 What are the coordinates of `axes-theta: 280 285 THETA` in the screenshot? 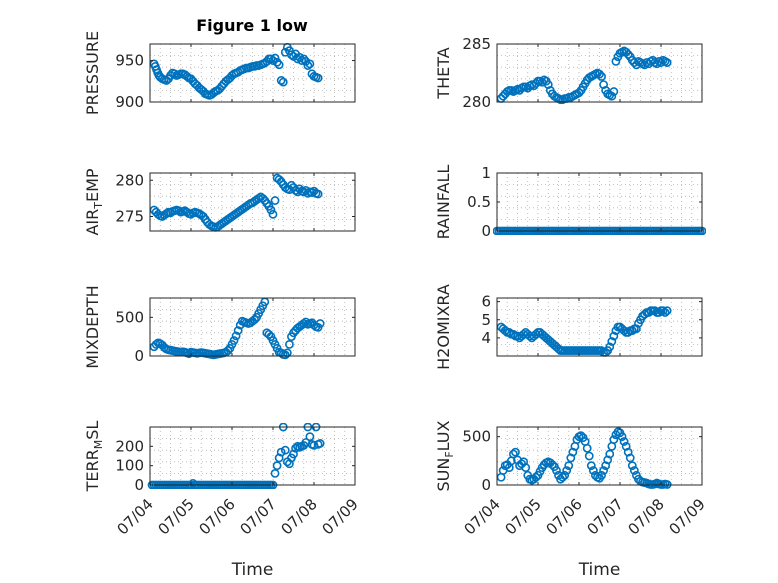 It's located at (568, 73).